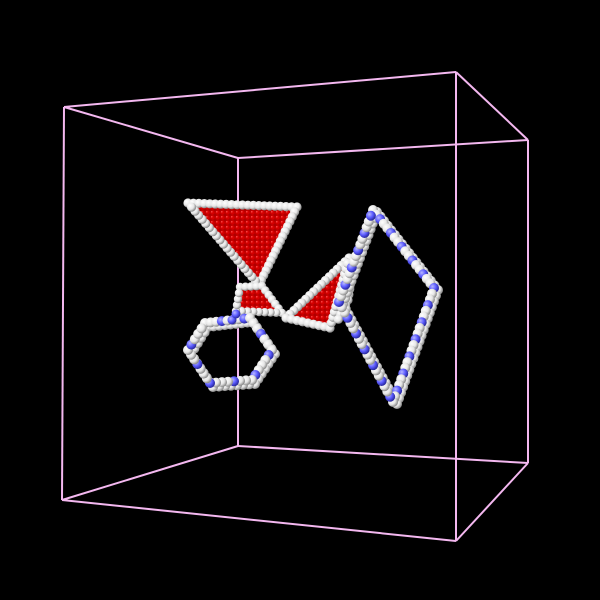  I want to click on linker-bead, so click(236, 314).